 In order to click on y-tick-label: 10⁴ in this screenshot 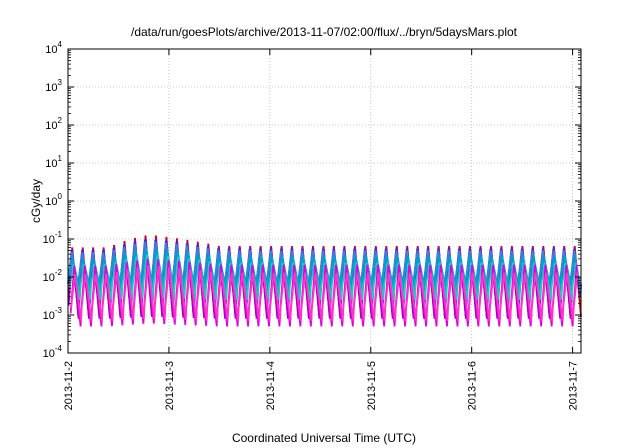, I will do `click(53, 48)`.